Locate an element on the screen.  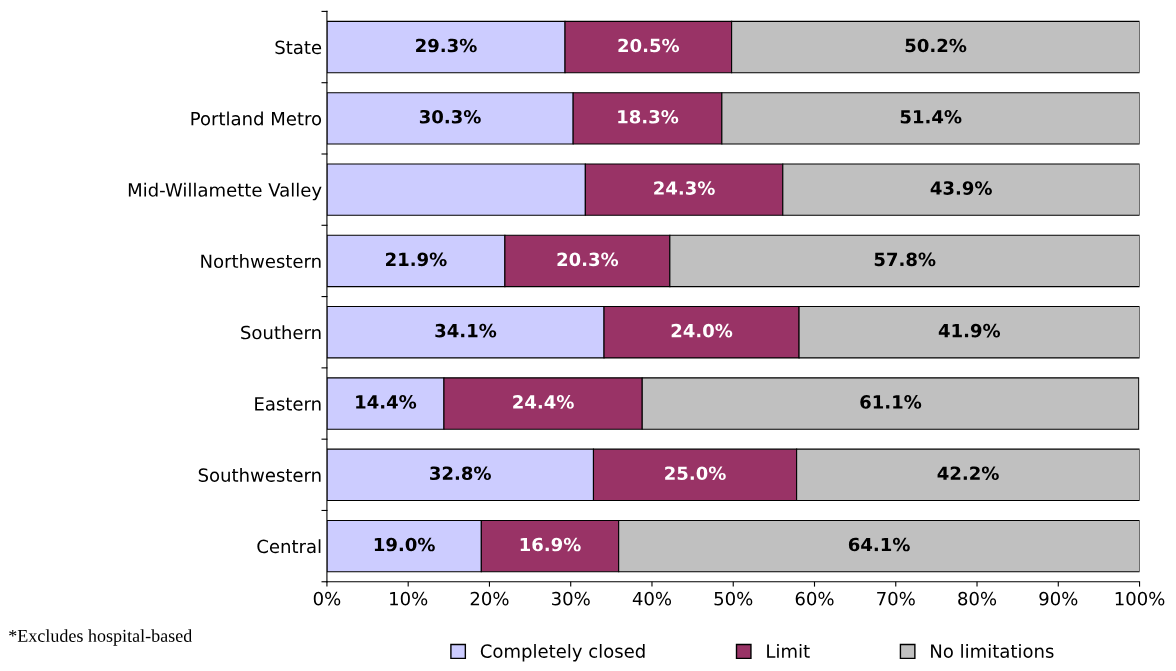
legend-label: Limit is located at coordinates (788, 650).